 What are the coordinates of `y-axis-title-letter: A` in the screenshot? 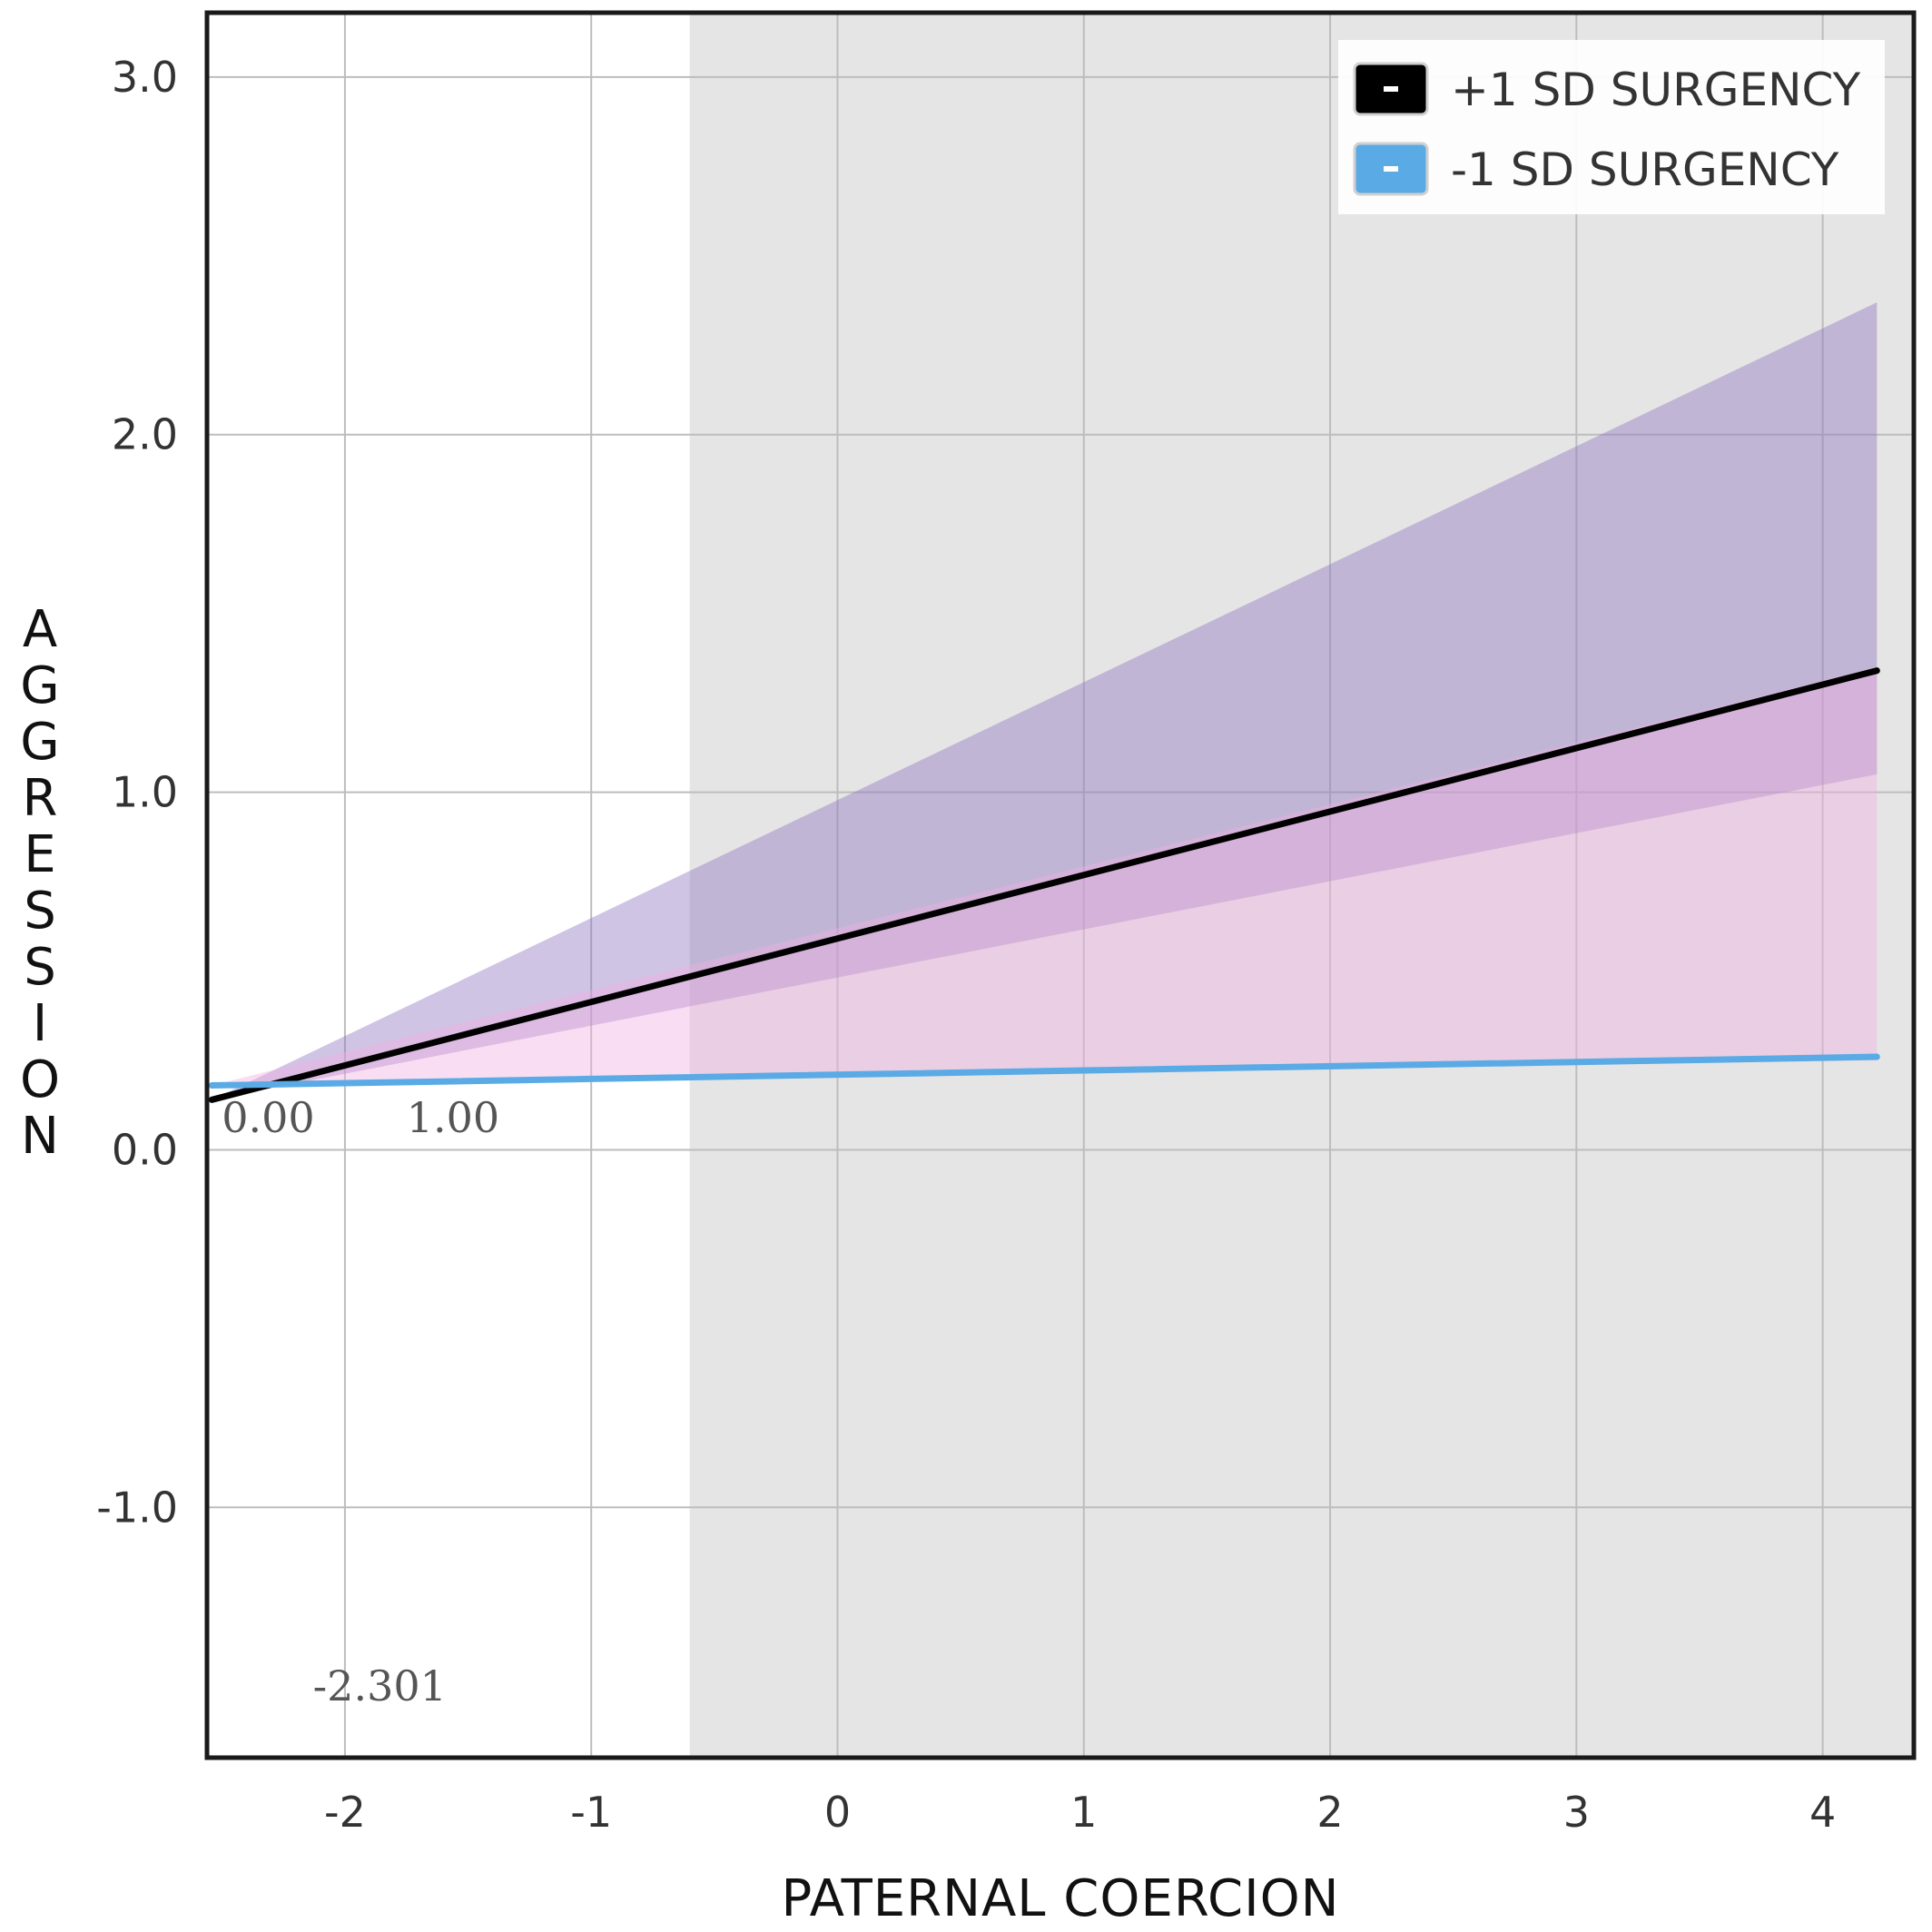 It's located at (40, 630).